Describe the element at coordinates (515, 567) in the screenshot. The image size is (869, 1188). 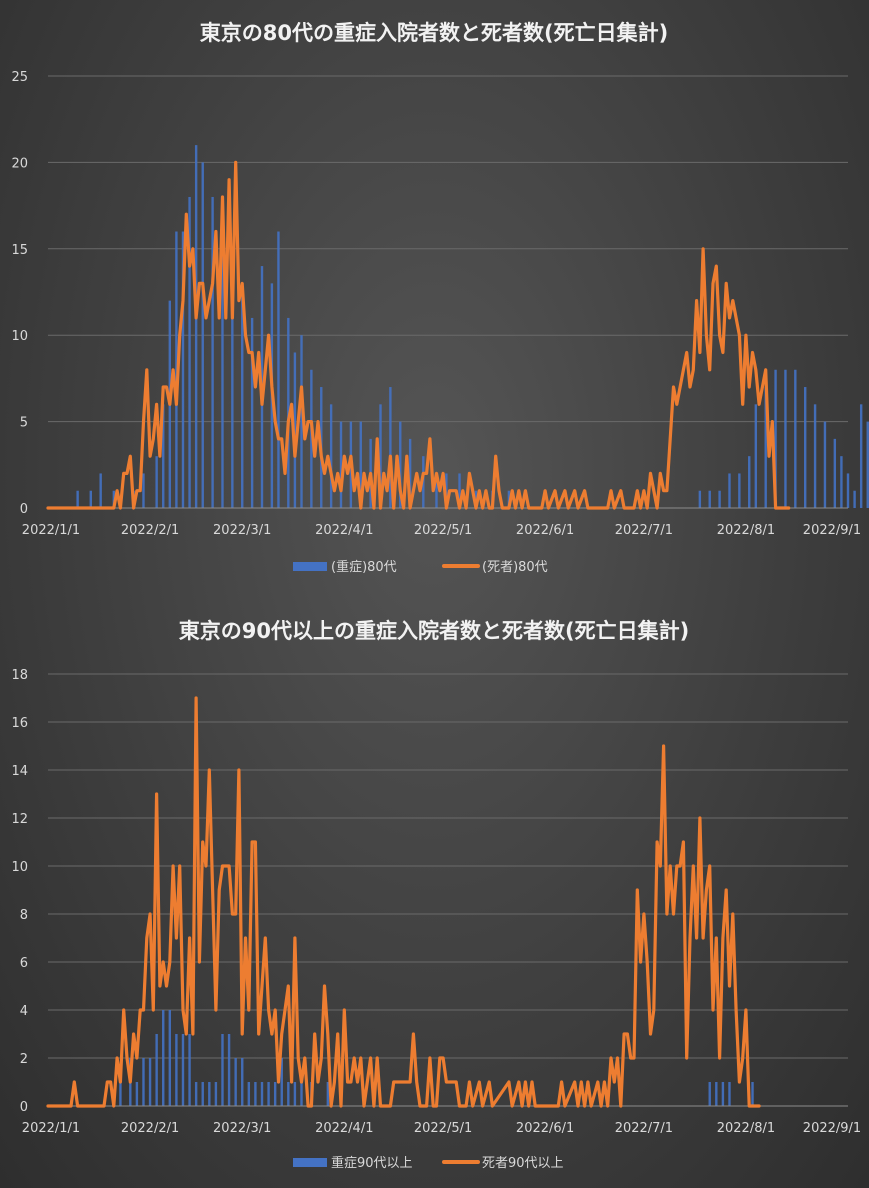
I see `legend-label: (死者)80代` at that location.